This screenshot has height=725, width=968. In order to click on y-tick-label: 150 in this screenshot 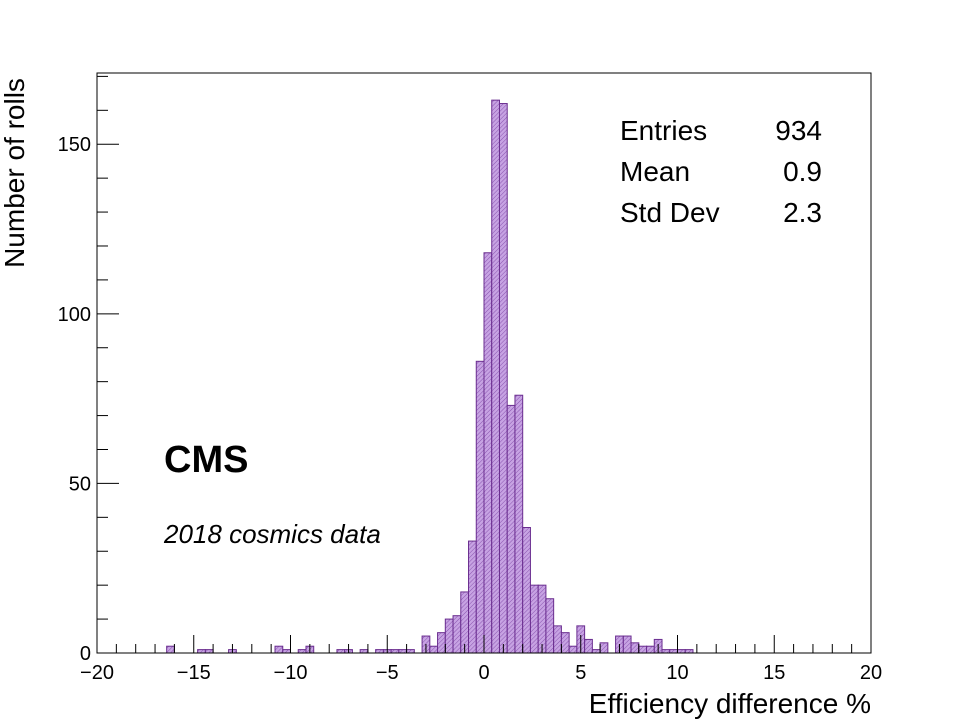, I will do `click(74, 145)`.